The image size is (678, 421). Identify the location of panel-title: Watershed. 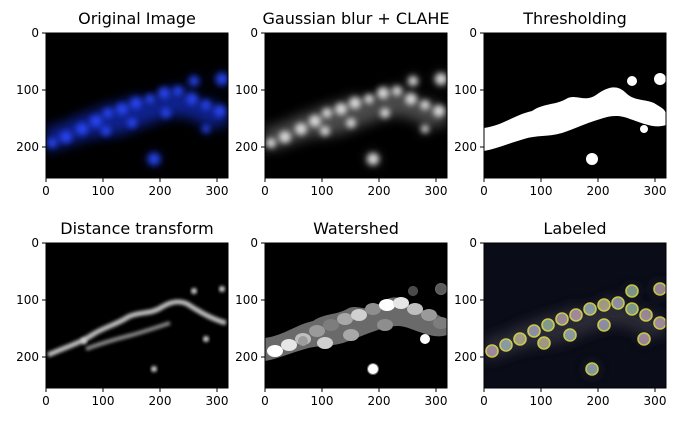
(356, 228).